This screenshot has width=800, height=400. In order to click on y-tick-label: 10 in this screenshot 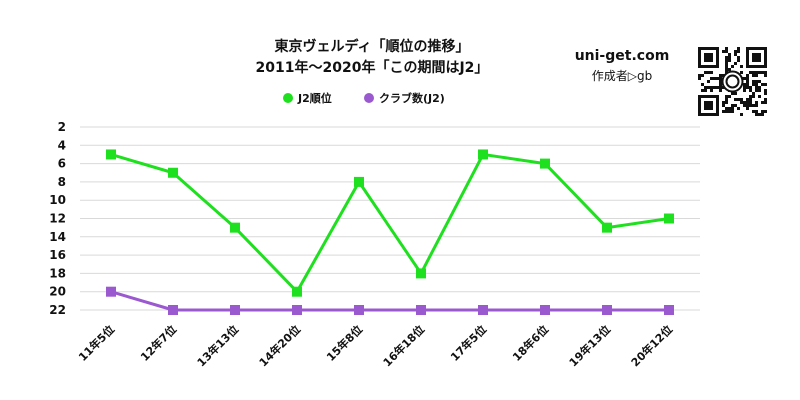, I will do `click(57, 200)`.